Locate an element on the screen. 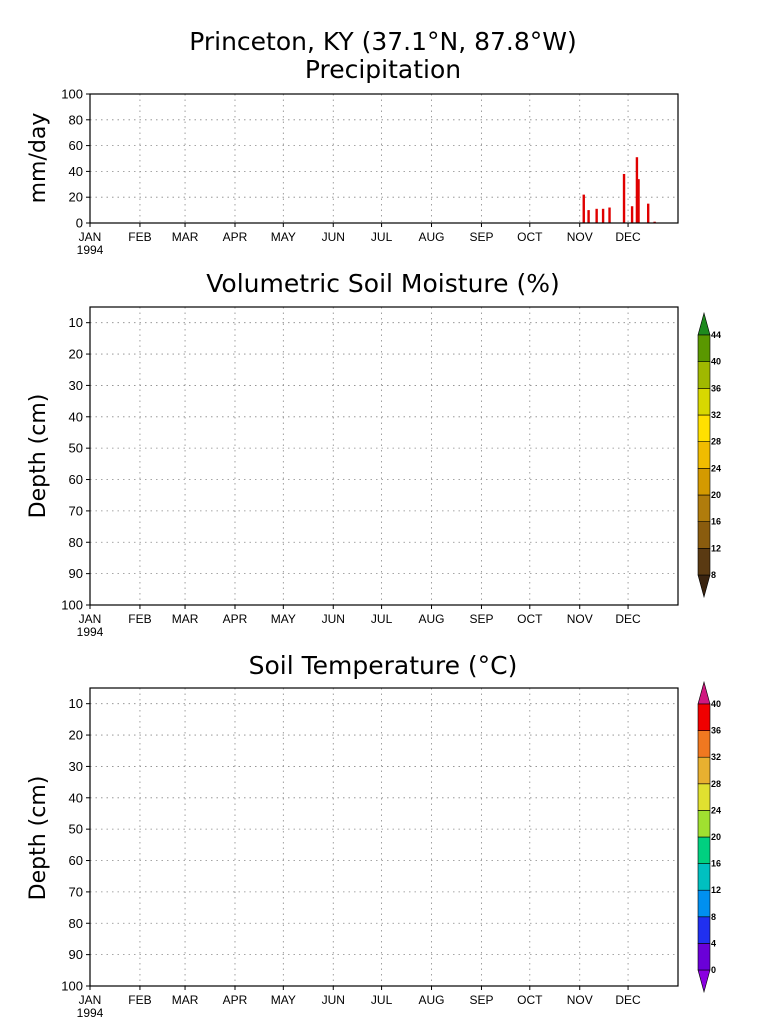 This screenshot has width=768, height=1024. colorbar-label: 8 is located at coordinates (713, 575).